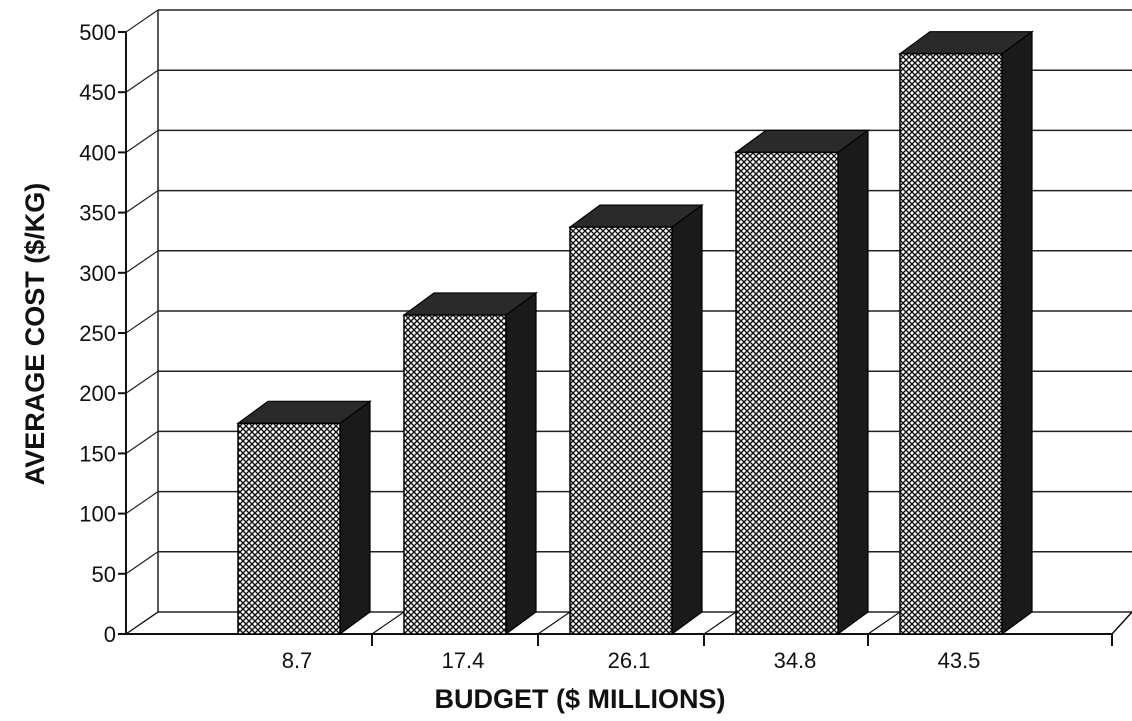 The image size is (1132, 721). I want to click on y-tick-label: 250, so click(97, 333).